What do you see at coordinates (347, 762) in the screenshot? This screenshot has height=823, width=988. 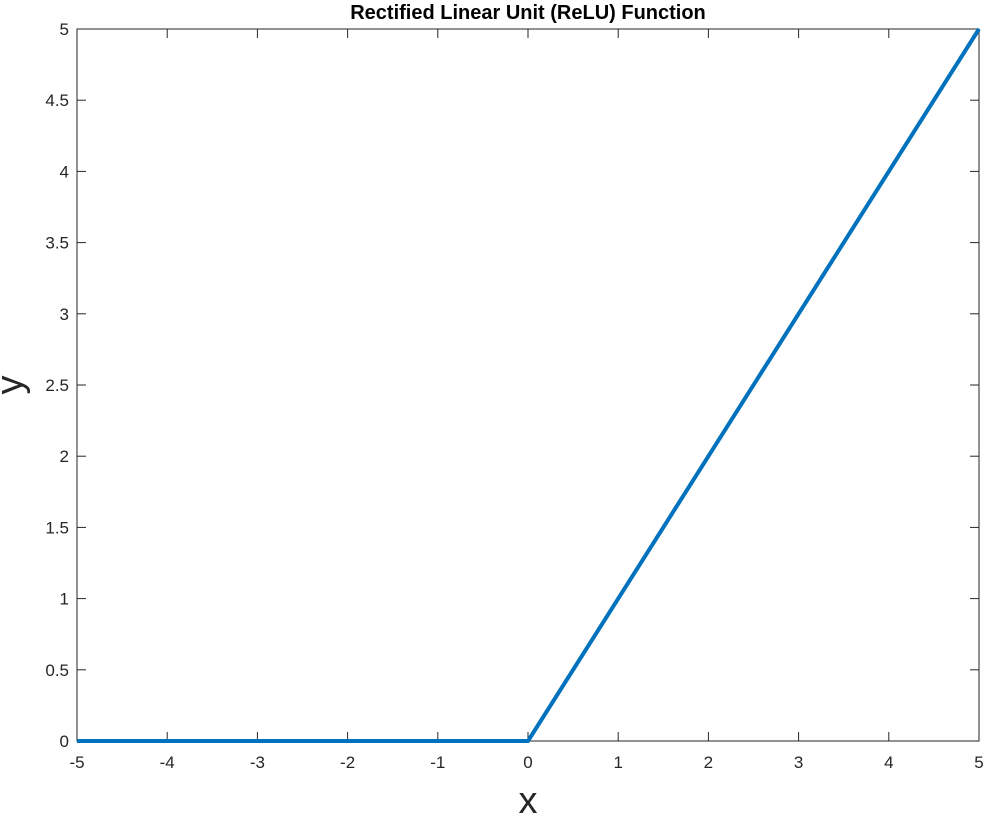 I see `x-tick-label: -2` at bounding box center [347, 762].